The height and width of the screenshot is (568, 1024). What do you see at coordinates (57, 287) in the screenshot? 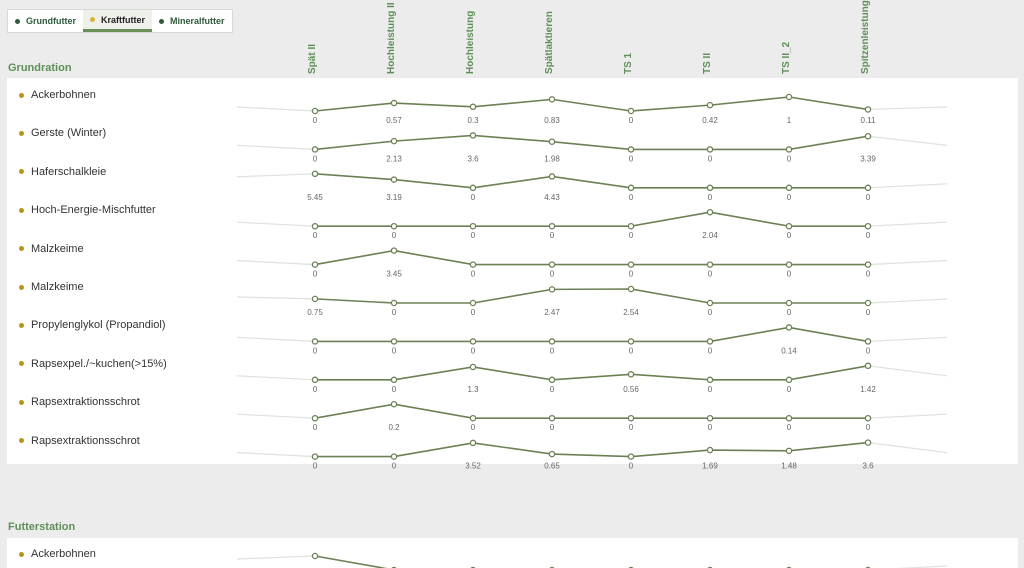
I see `feed-name: Malzkeime` at bounding box center [57, 287].